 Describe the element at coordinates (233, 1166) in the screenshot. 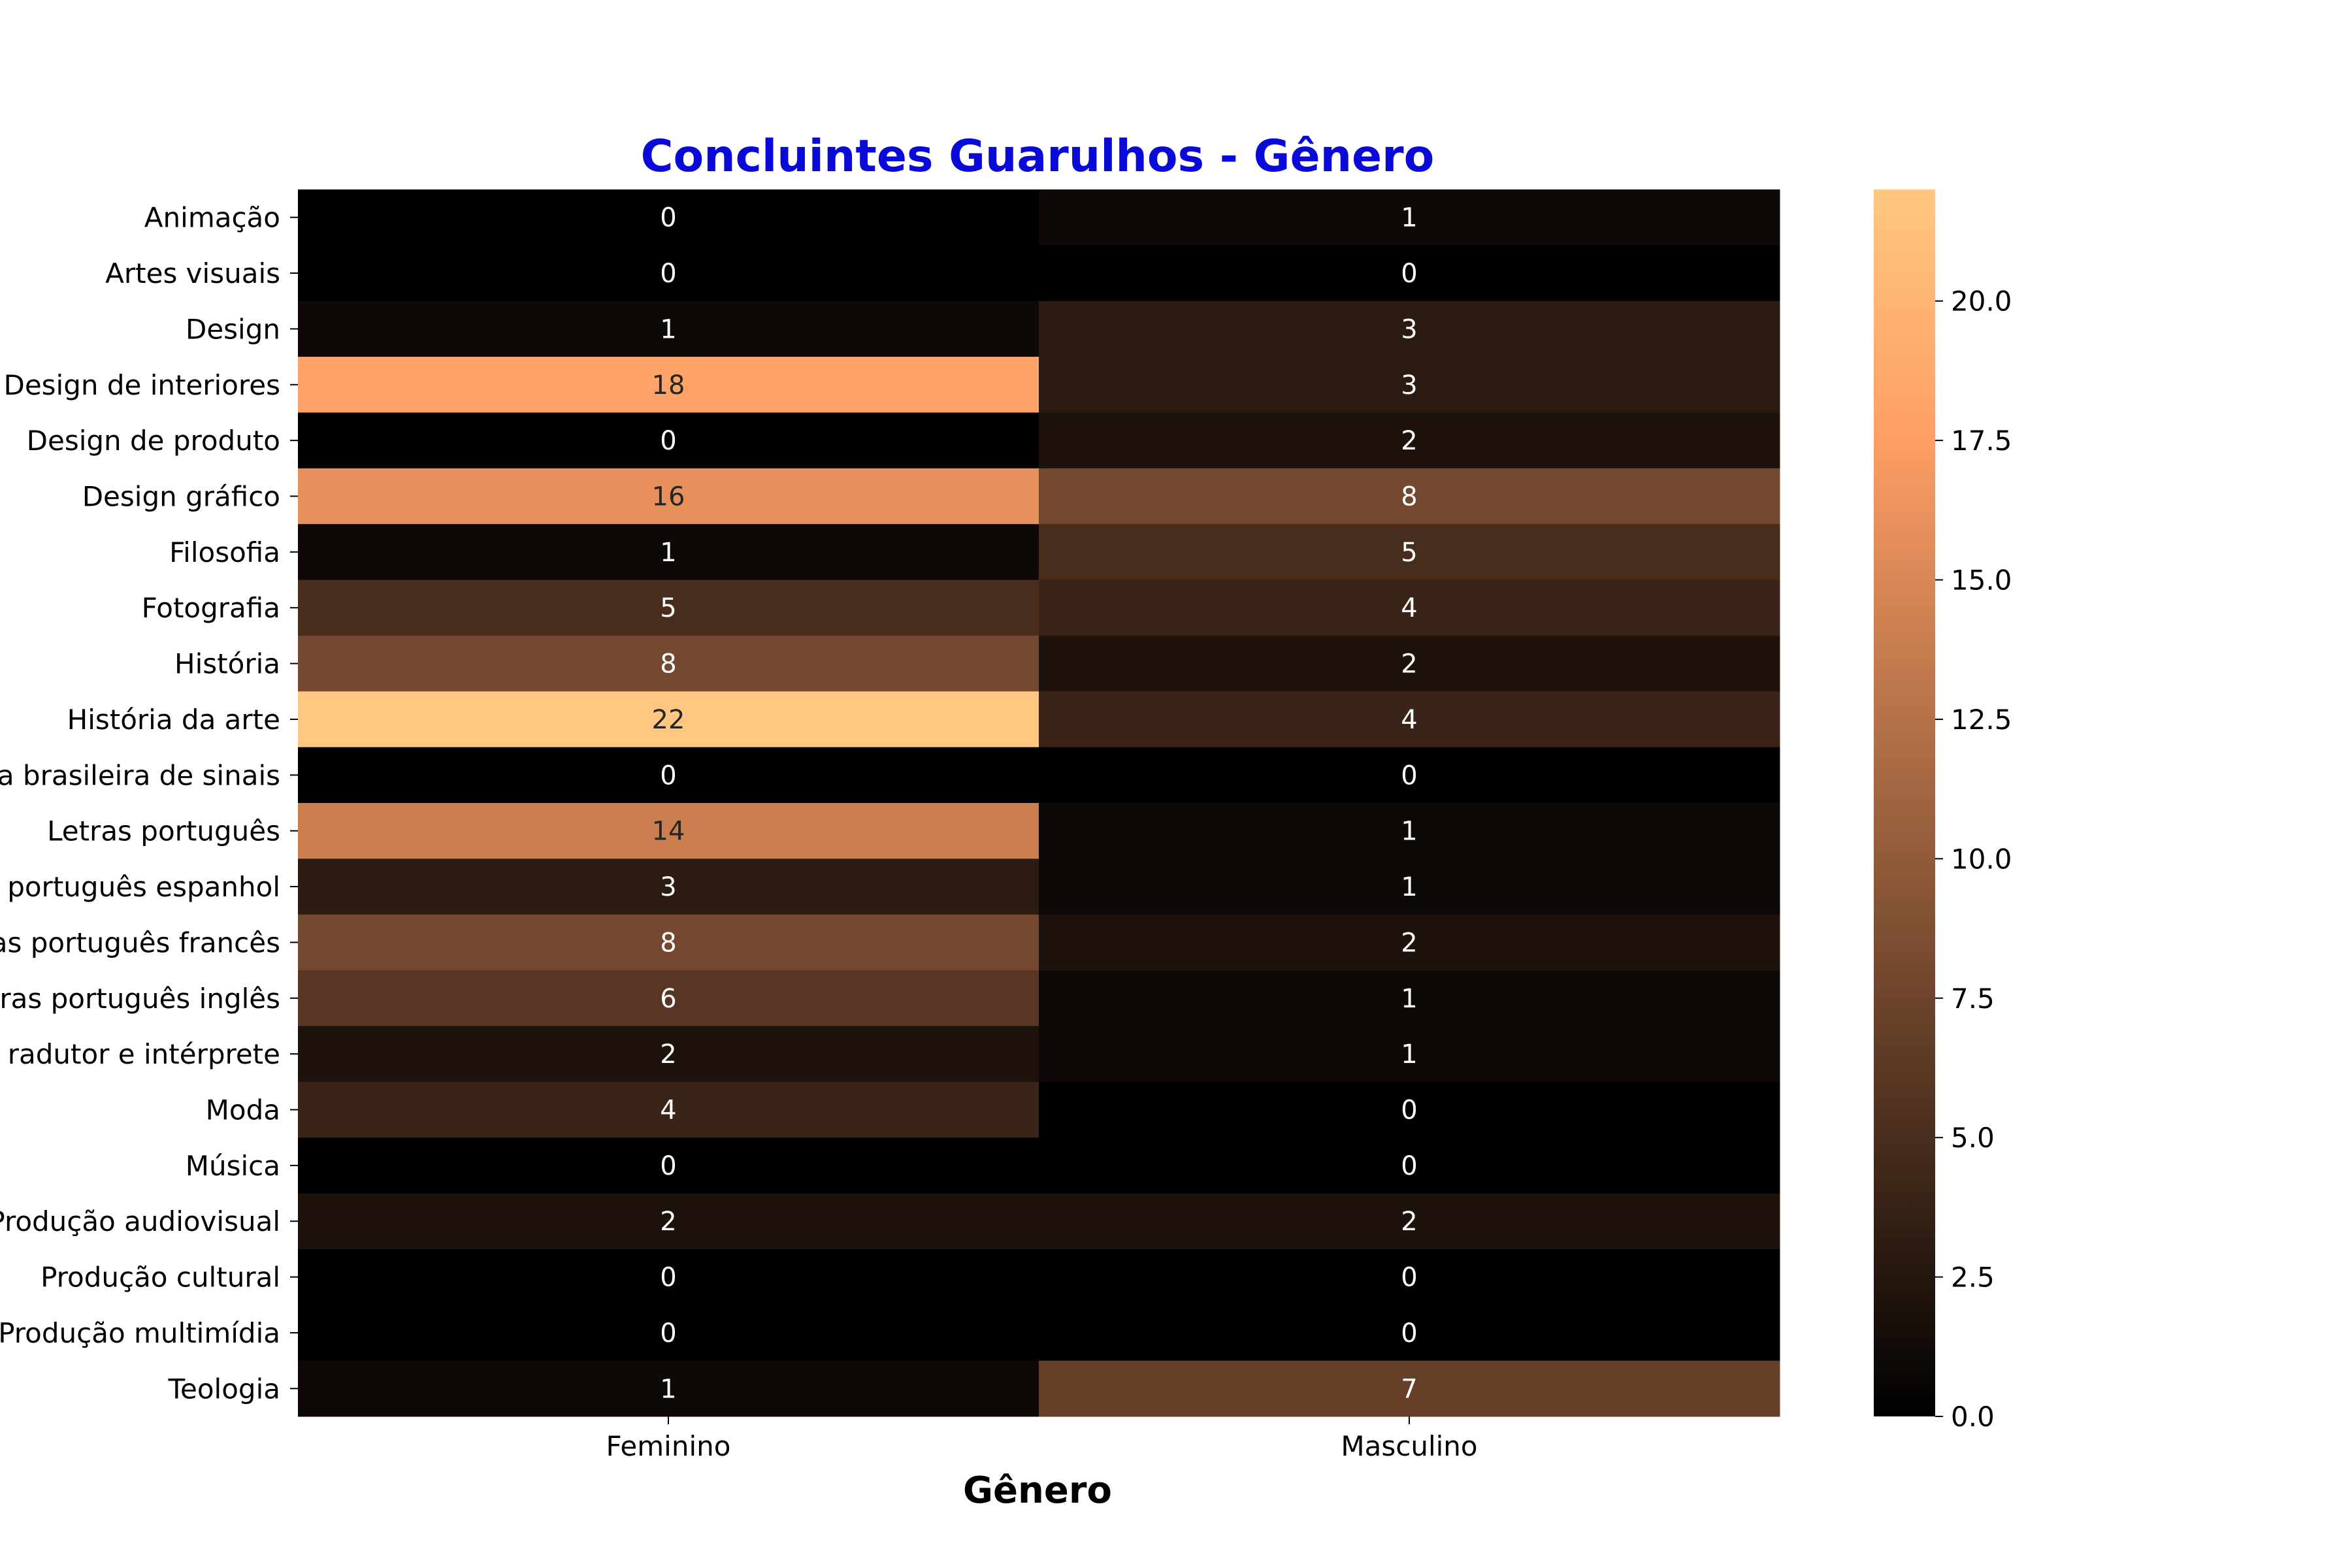

I see `y-tick-label: Música` at that location.